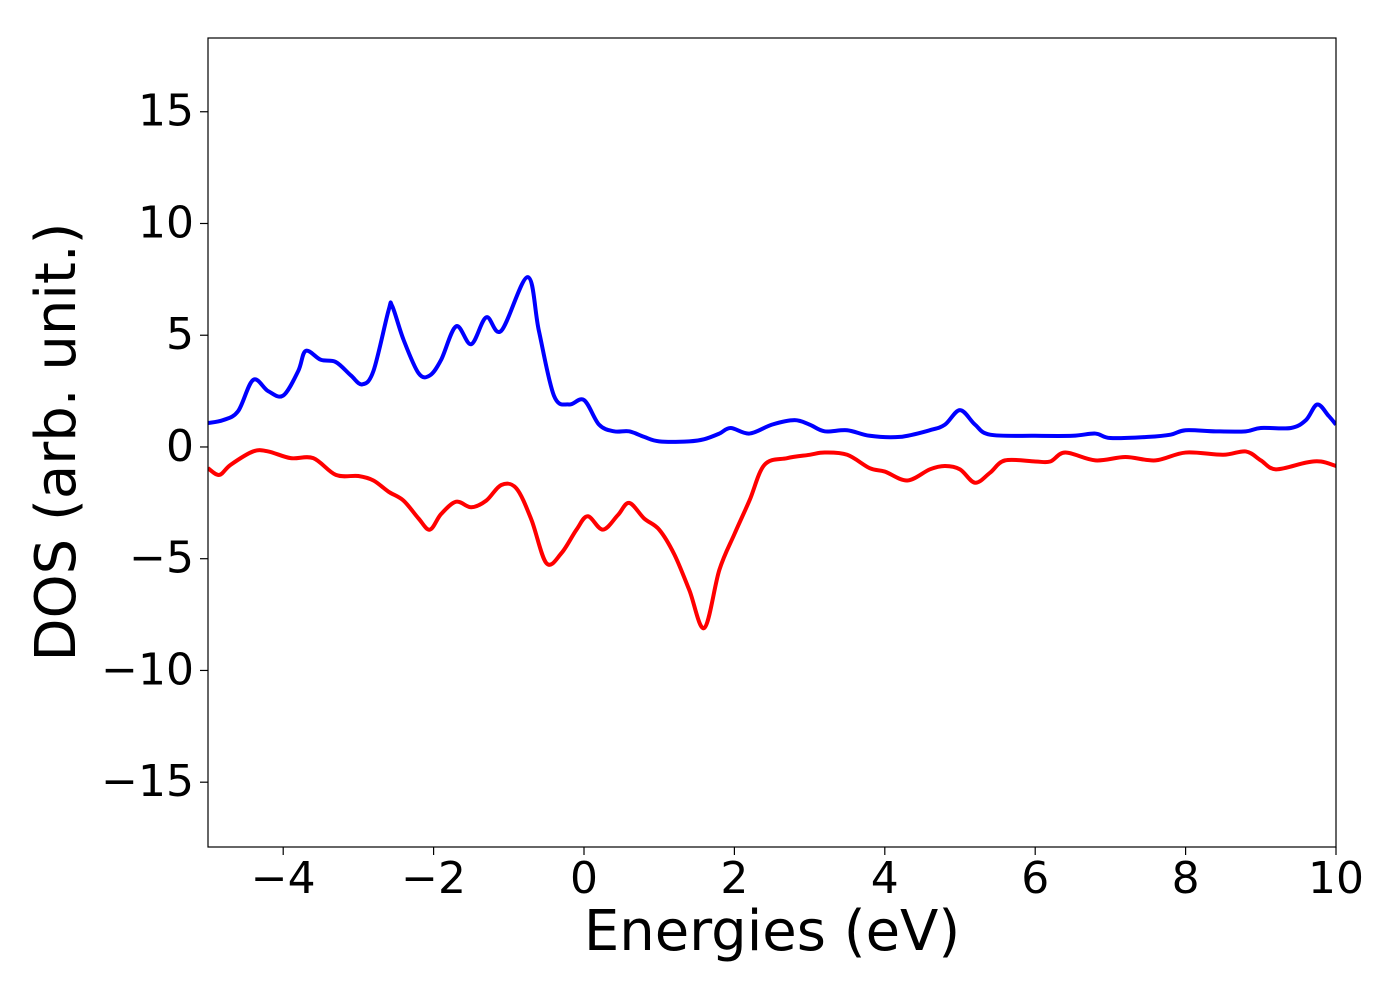  Describe the element at coordinates (283, 878) in the screenshot. I see `x-tick-label: −4` at that location.